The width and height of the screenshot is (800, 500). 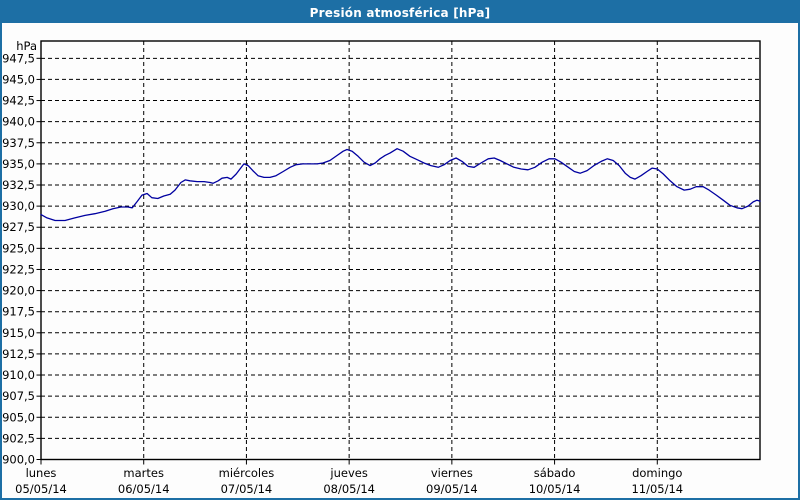 I want to click on y-axis-tick-label: 925,0, so click(x=18, y=248).